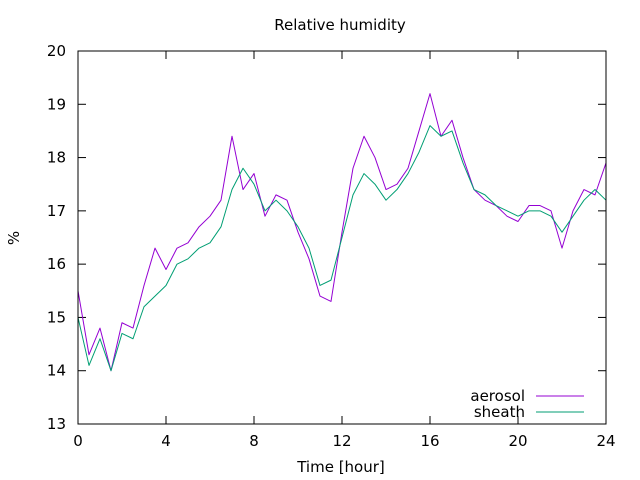 Image resolution: width=640 pixels, height=480 pixels. I want to click on y-tick-label: 18, so click(56, 158).